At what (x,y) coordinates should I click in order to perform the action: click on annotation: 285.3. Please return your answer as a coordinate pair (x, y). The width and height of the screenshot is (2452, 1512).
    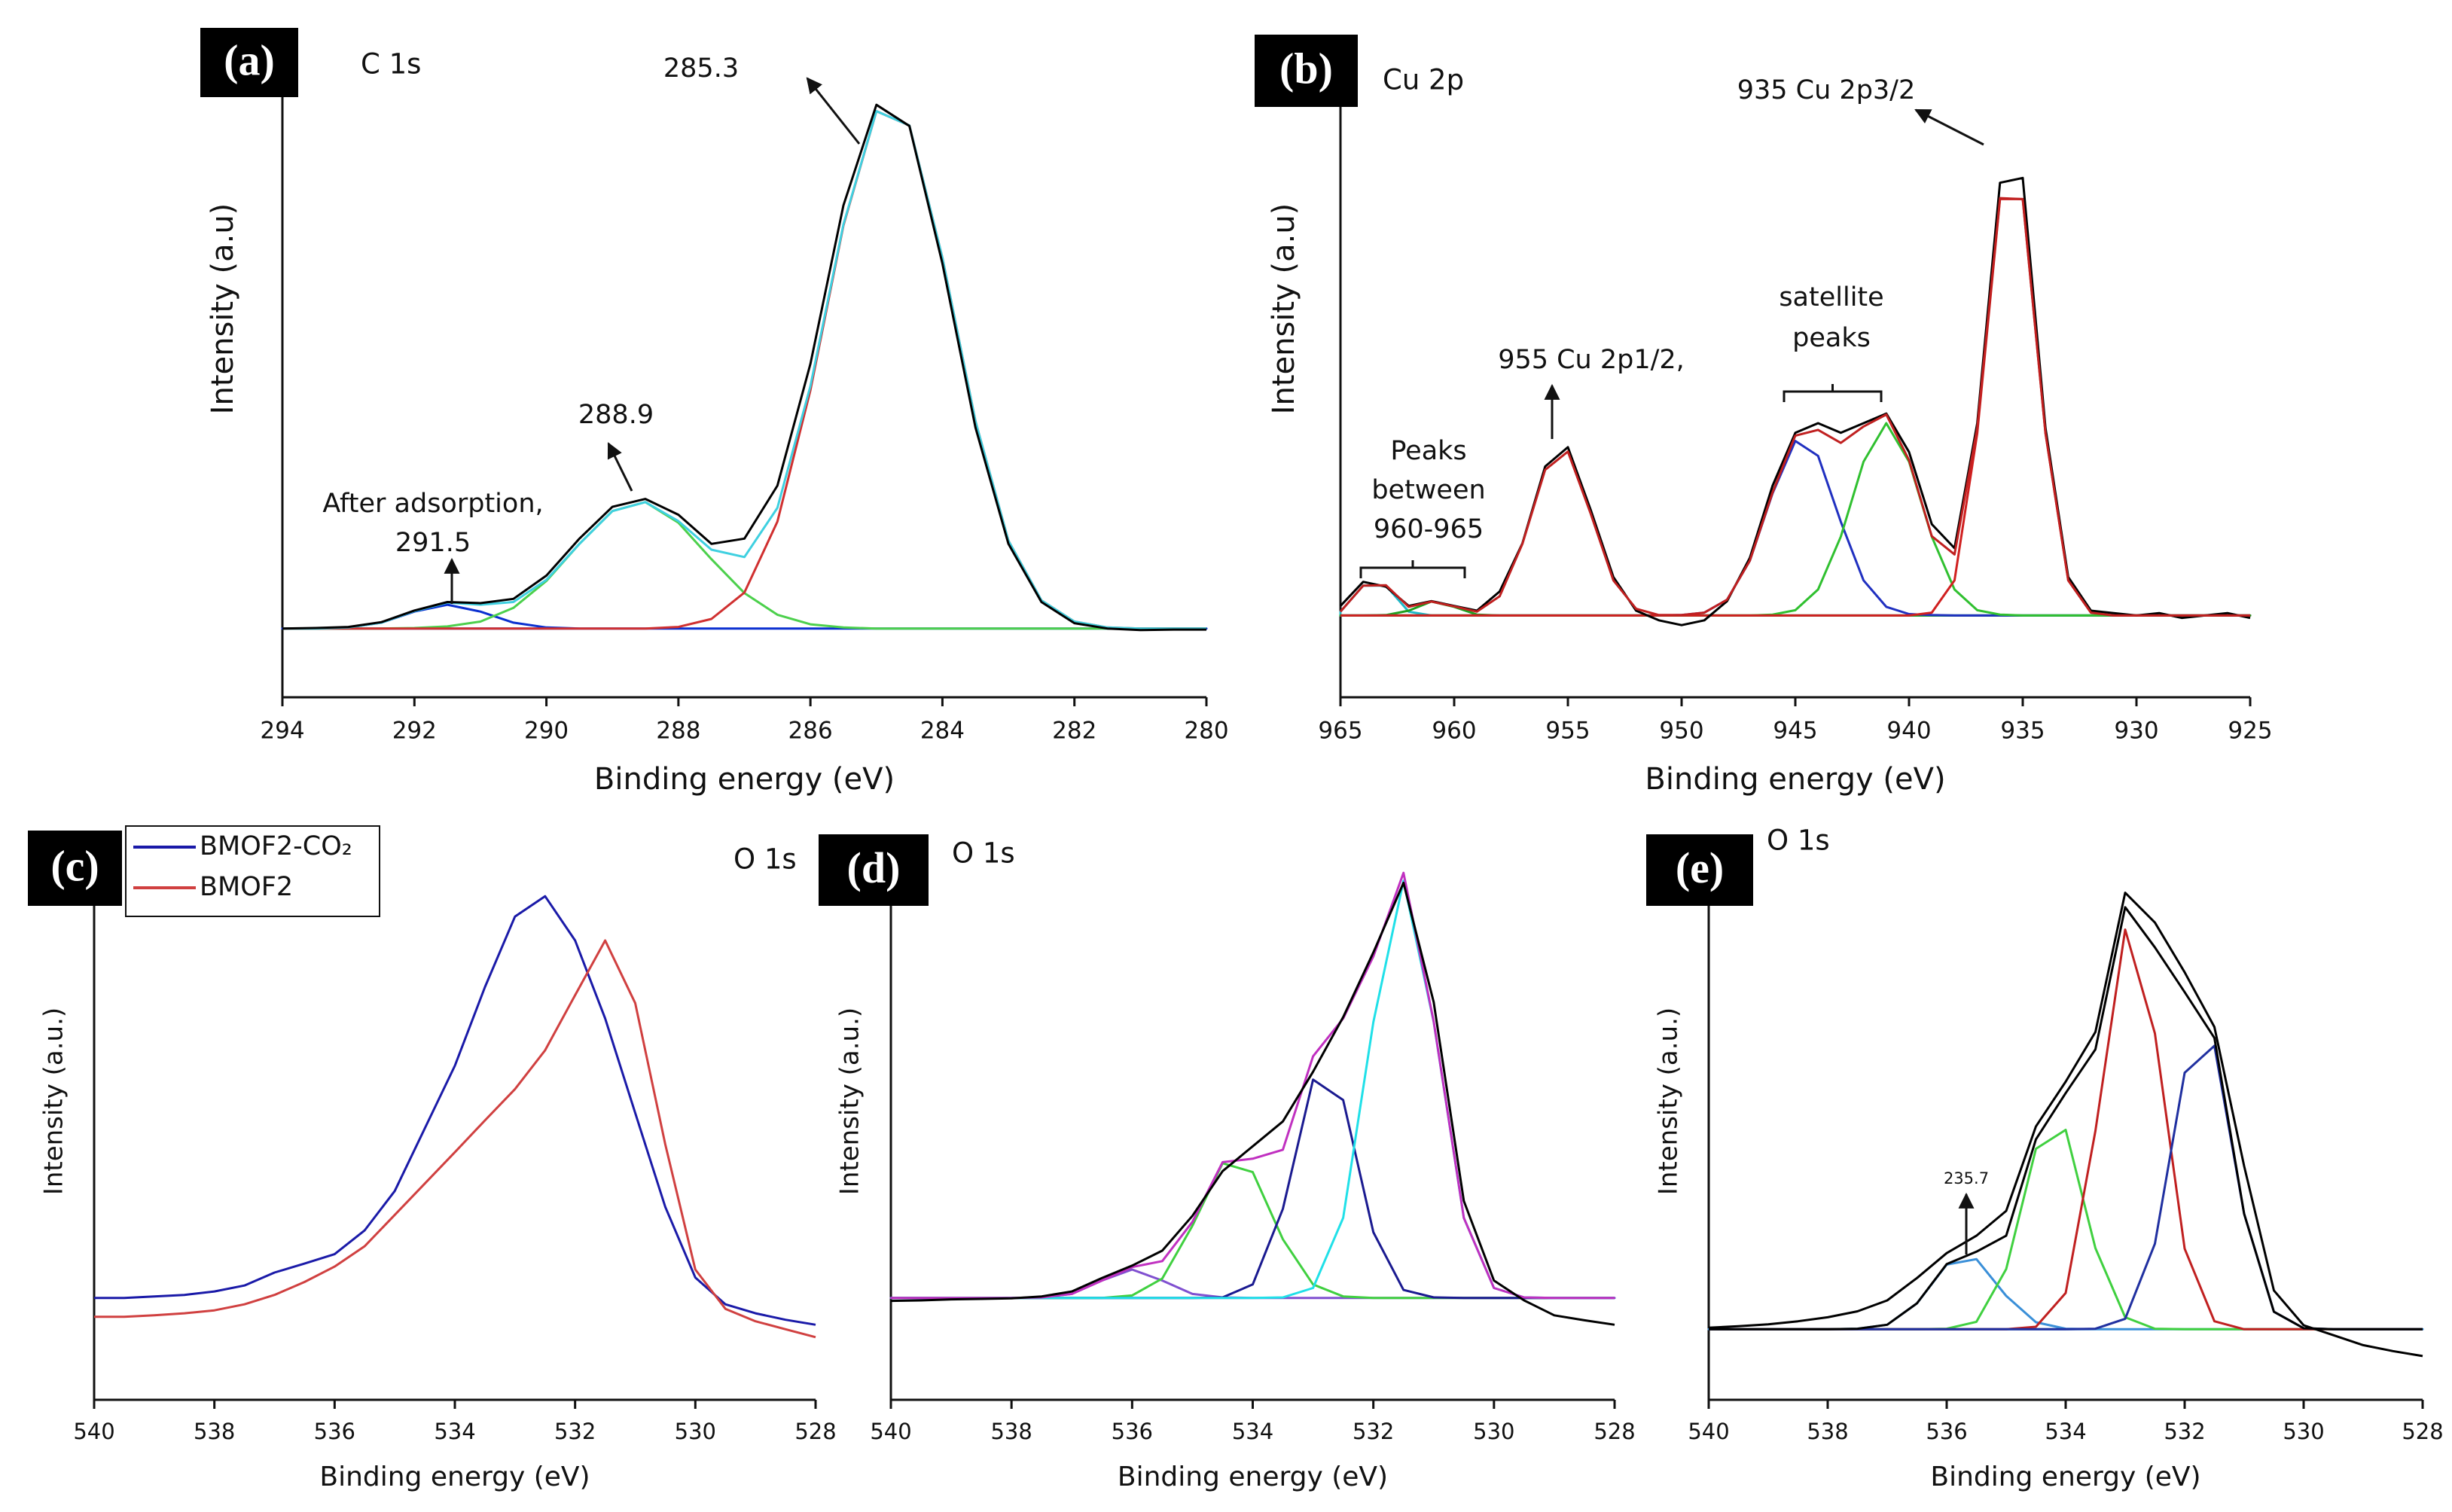
    Looking at the image, I should click on (701, 69).